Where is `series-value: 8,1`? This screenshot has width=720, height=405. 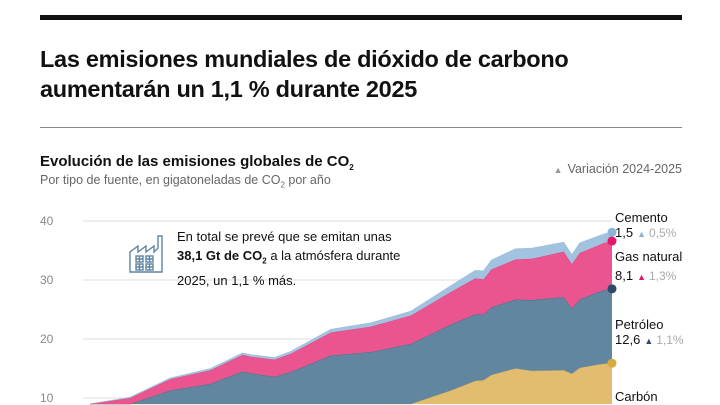 series-value: 8,1 is located at coordinates (624, 275).